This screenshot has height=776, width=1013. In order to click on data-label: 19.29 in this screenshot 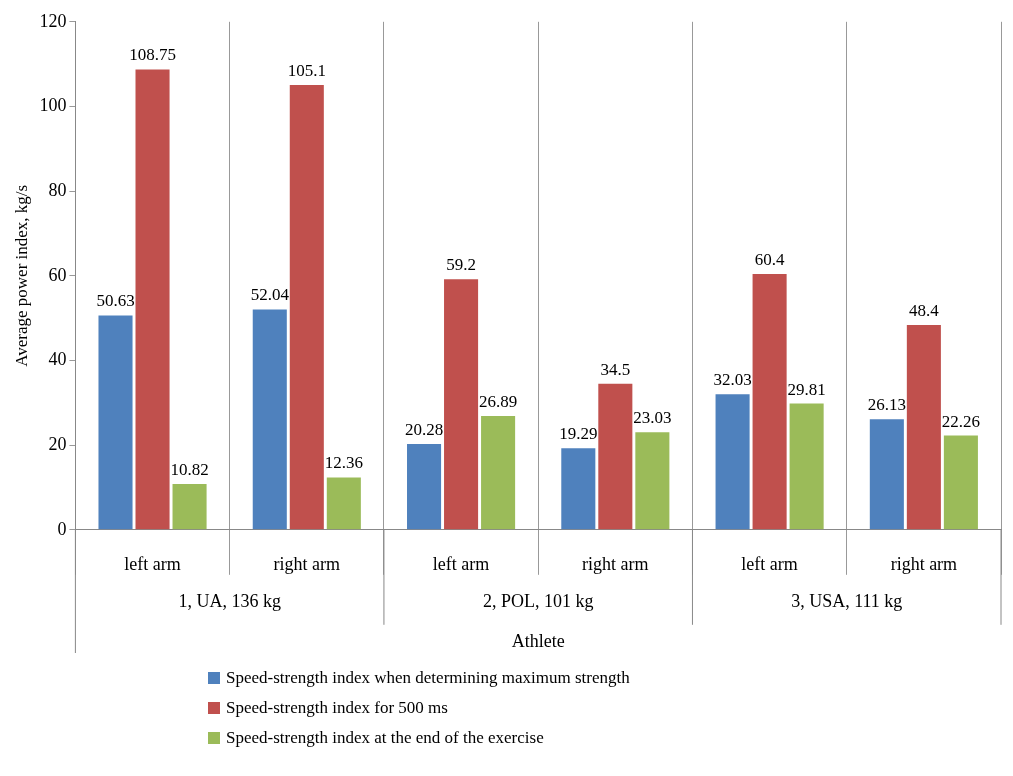, I will do `click(578, 434)`.